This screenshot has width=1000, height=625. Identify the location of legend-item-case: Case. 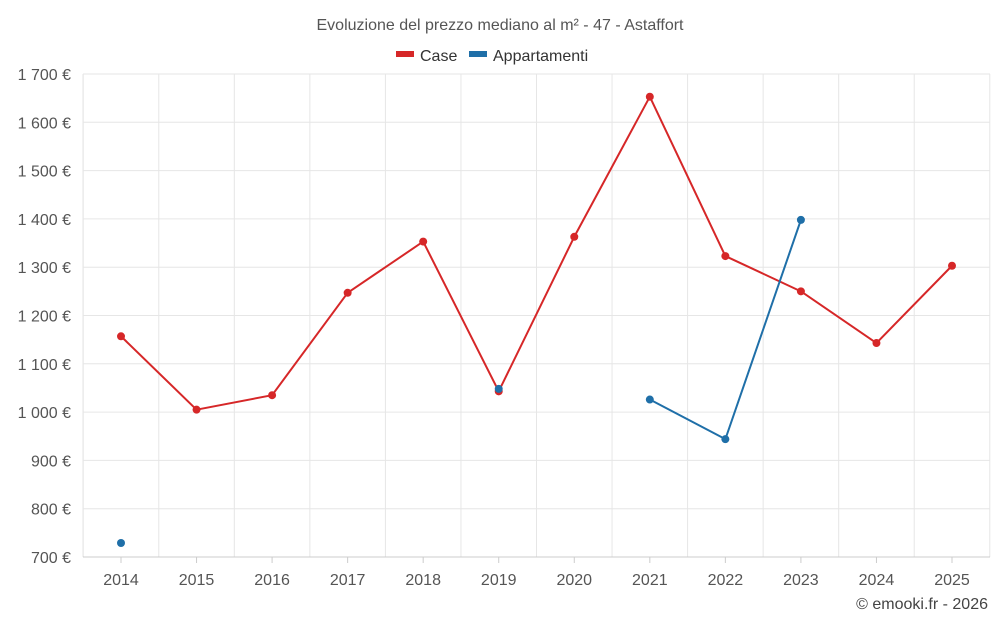
(426, 56).